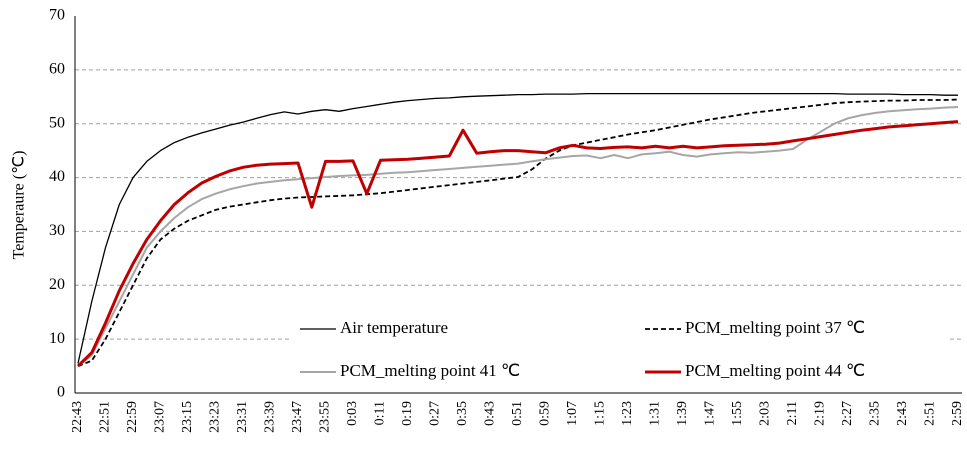 This screenshot has width=967, height=456. Describe the element at coordinates (352, 413) in the screenshot. I see `x-tick-label: 0:03` at that location.